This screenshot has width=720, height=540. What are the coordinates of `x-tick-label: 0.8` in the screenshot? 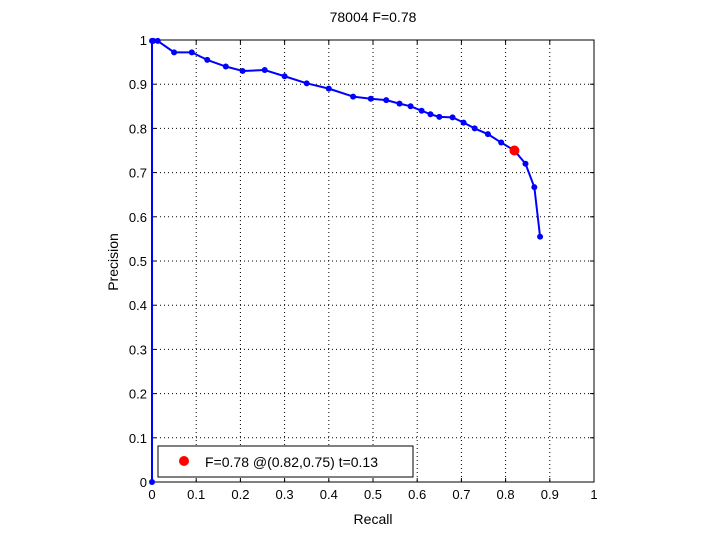 It's located at (506, 494).